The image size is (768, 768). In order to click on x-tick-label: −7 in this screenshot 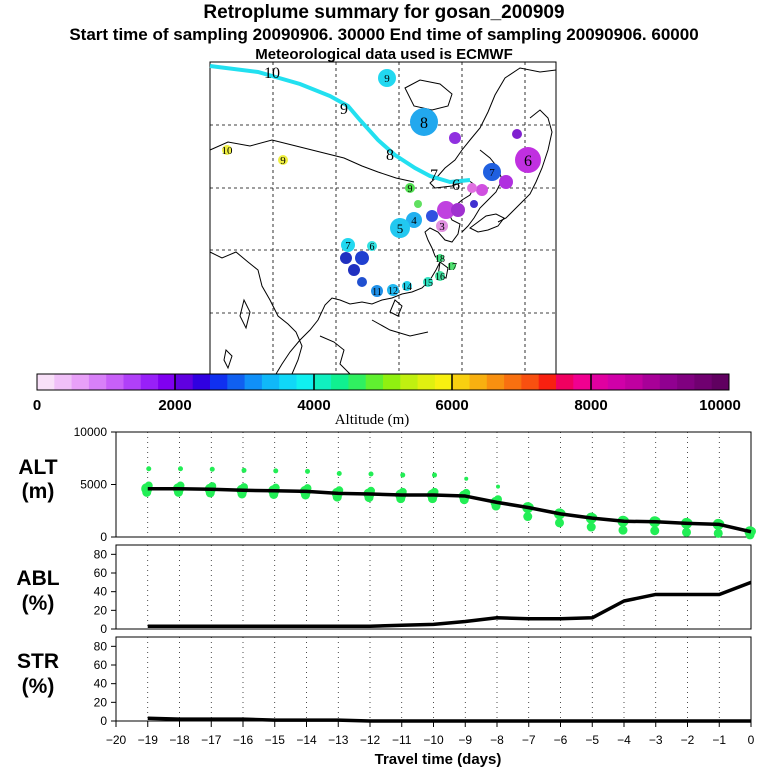, I will do `click(529, 740)`.